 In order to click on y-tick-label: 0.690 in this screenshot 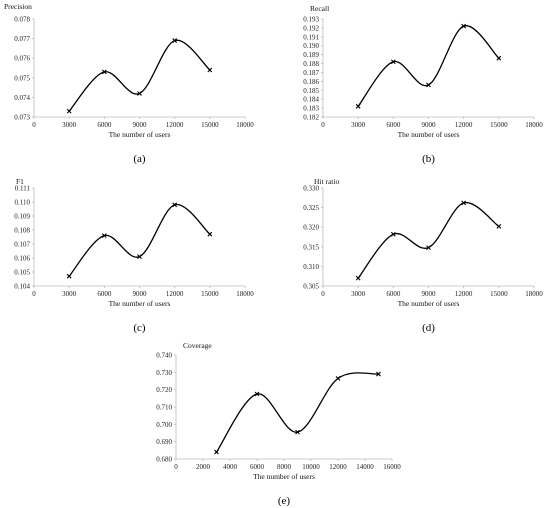, I will do `click(164, 442)`.